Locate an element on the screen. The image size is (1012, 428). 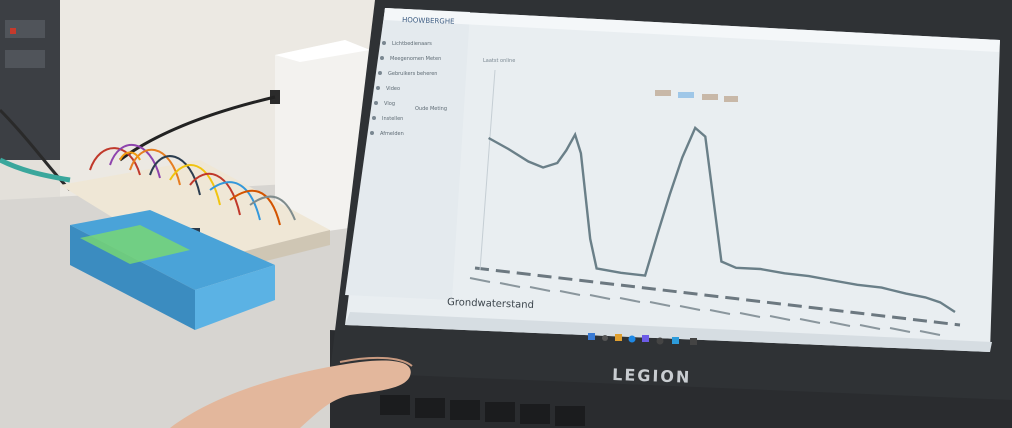
rack-module is located at coordinates (25, 59).